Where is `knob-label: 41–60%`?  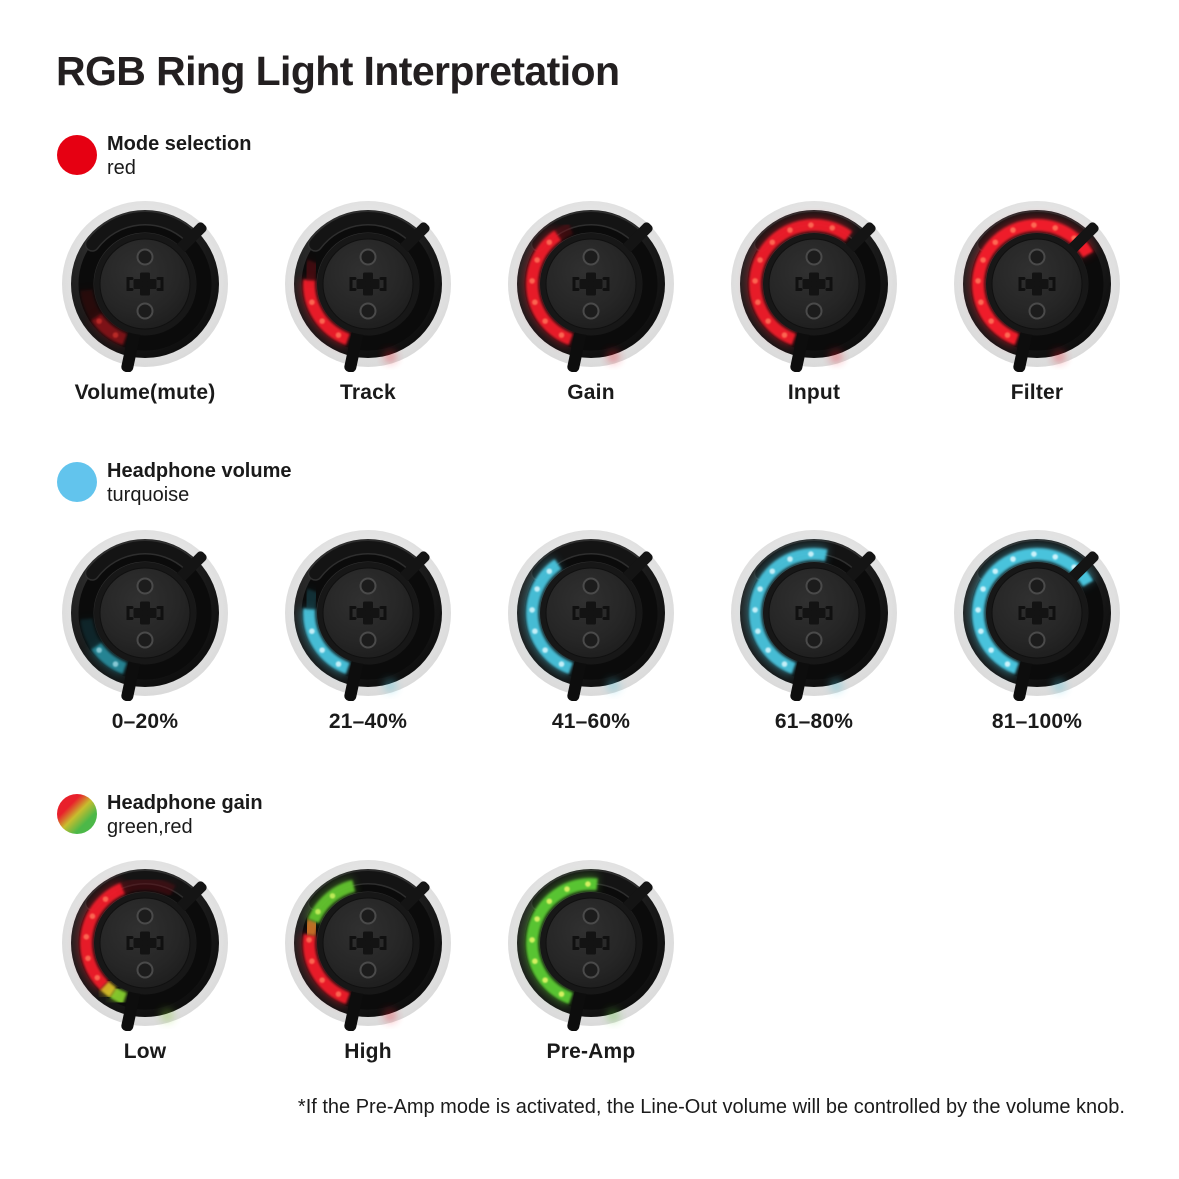
knob-label: 41–60% is located at coordinates (591, 721).